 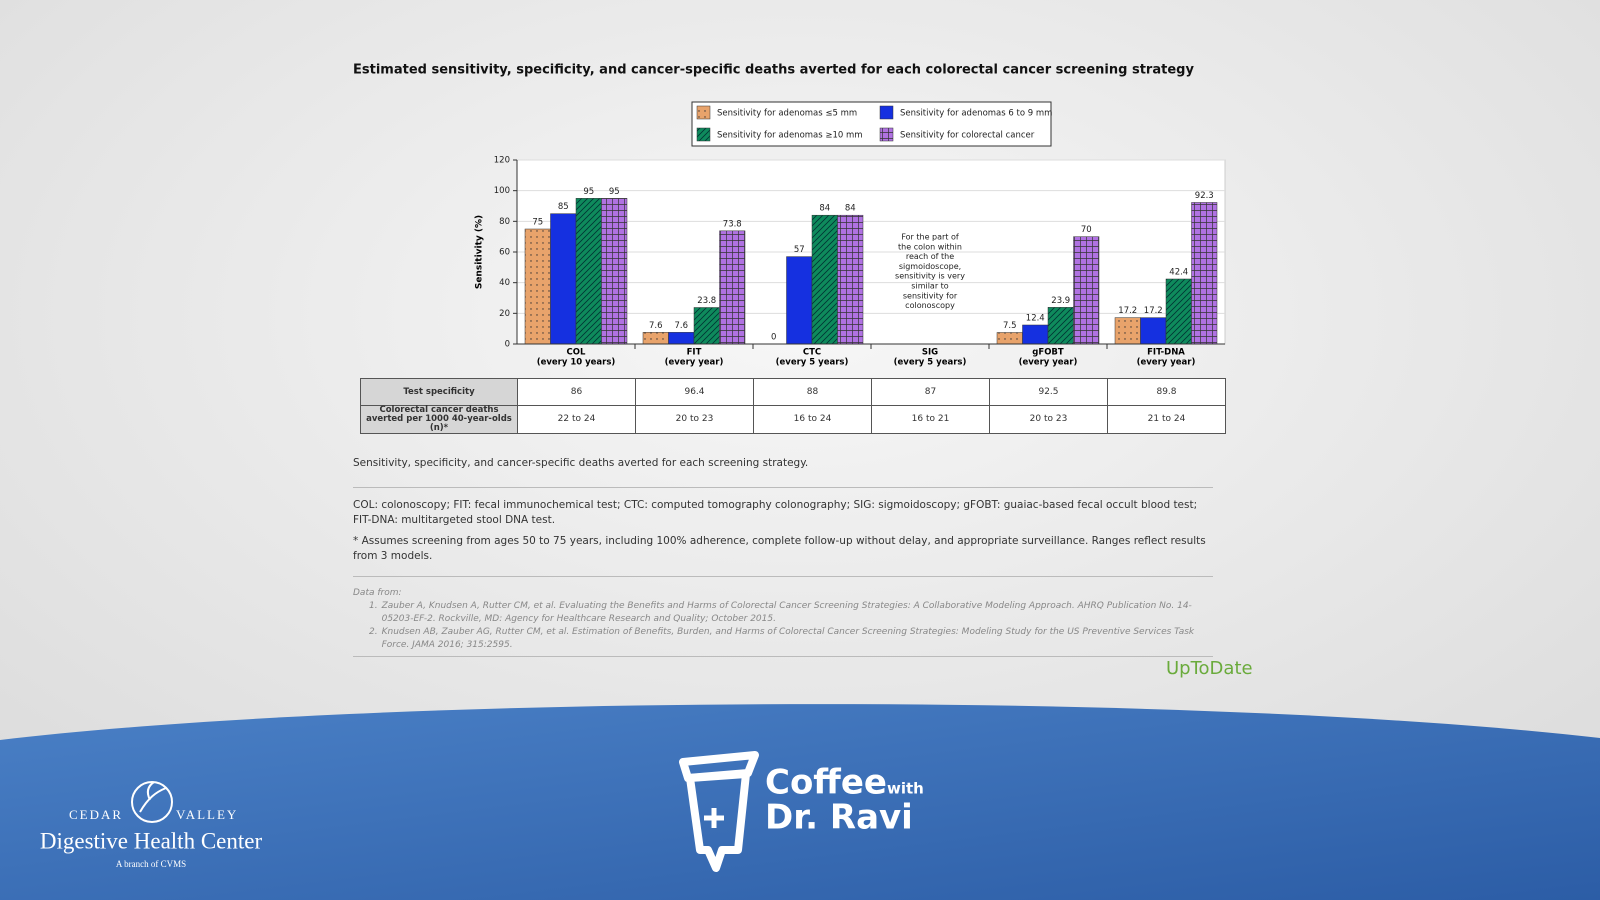 What do you see at coordinates (930, 295) in the screenshot?
I see `annotation: sensitivity for` at bounding box center [930, 295].